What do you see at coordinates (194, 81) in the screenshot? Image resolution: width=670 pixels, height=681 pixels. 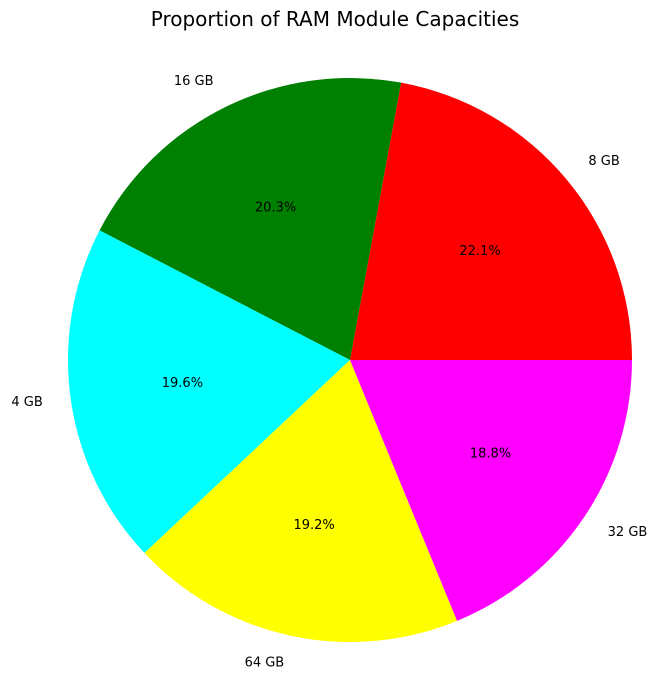 I see `slice-label-16-gb: 16 GB` at bounding box center [194, 81].